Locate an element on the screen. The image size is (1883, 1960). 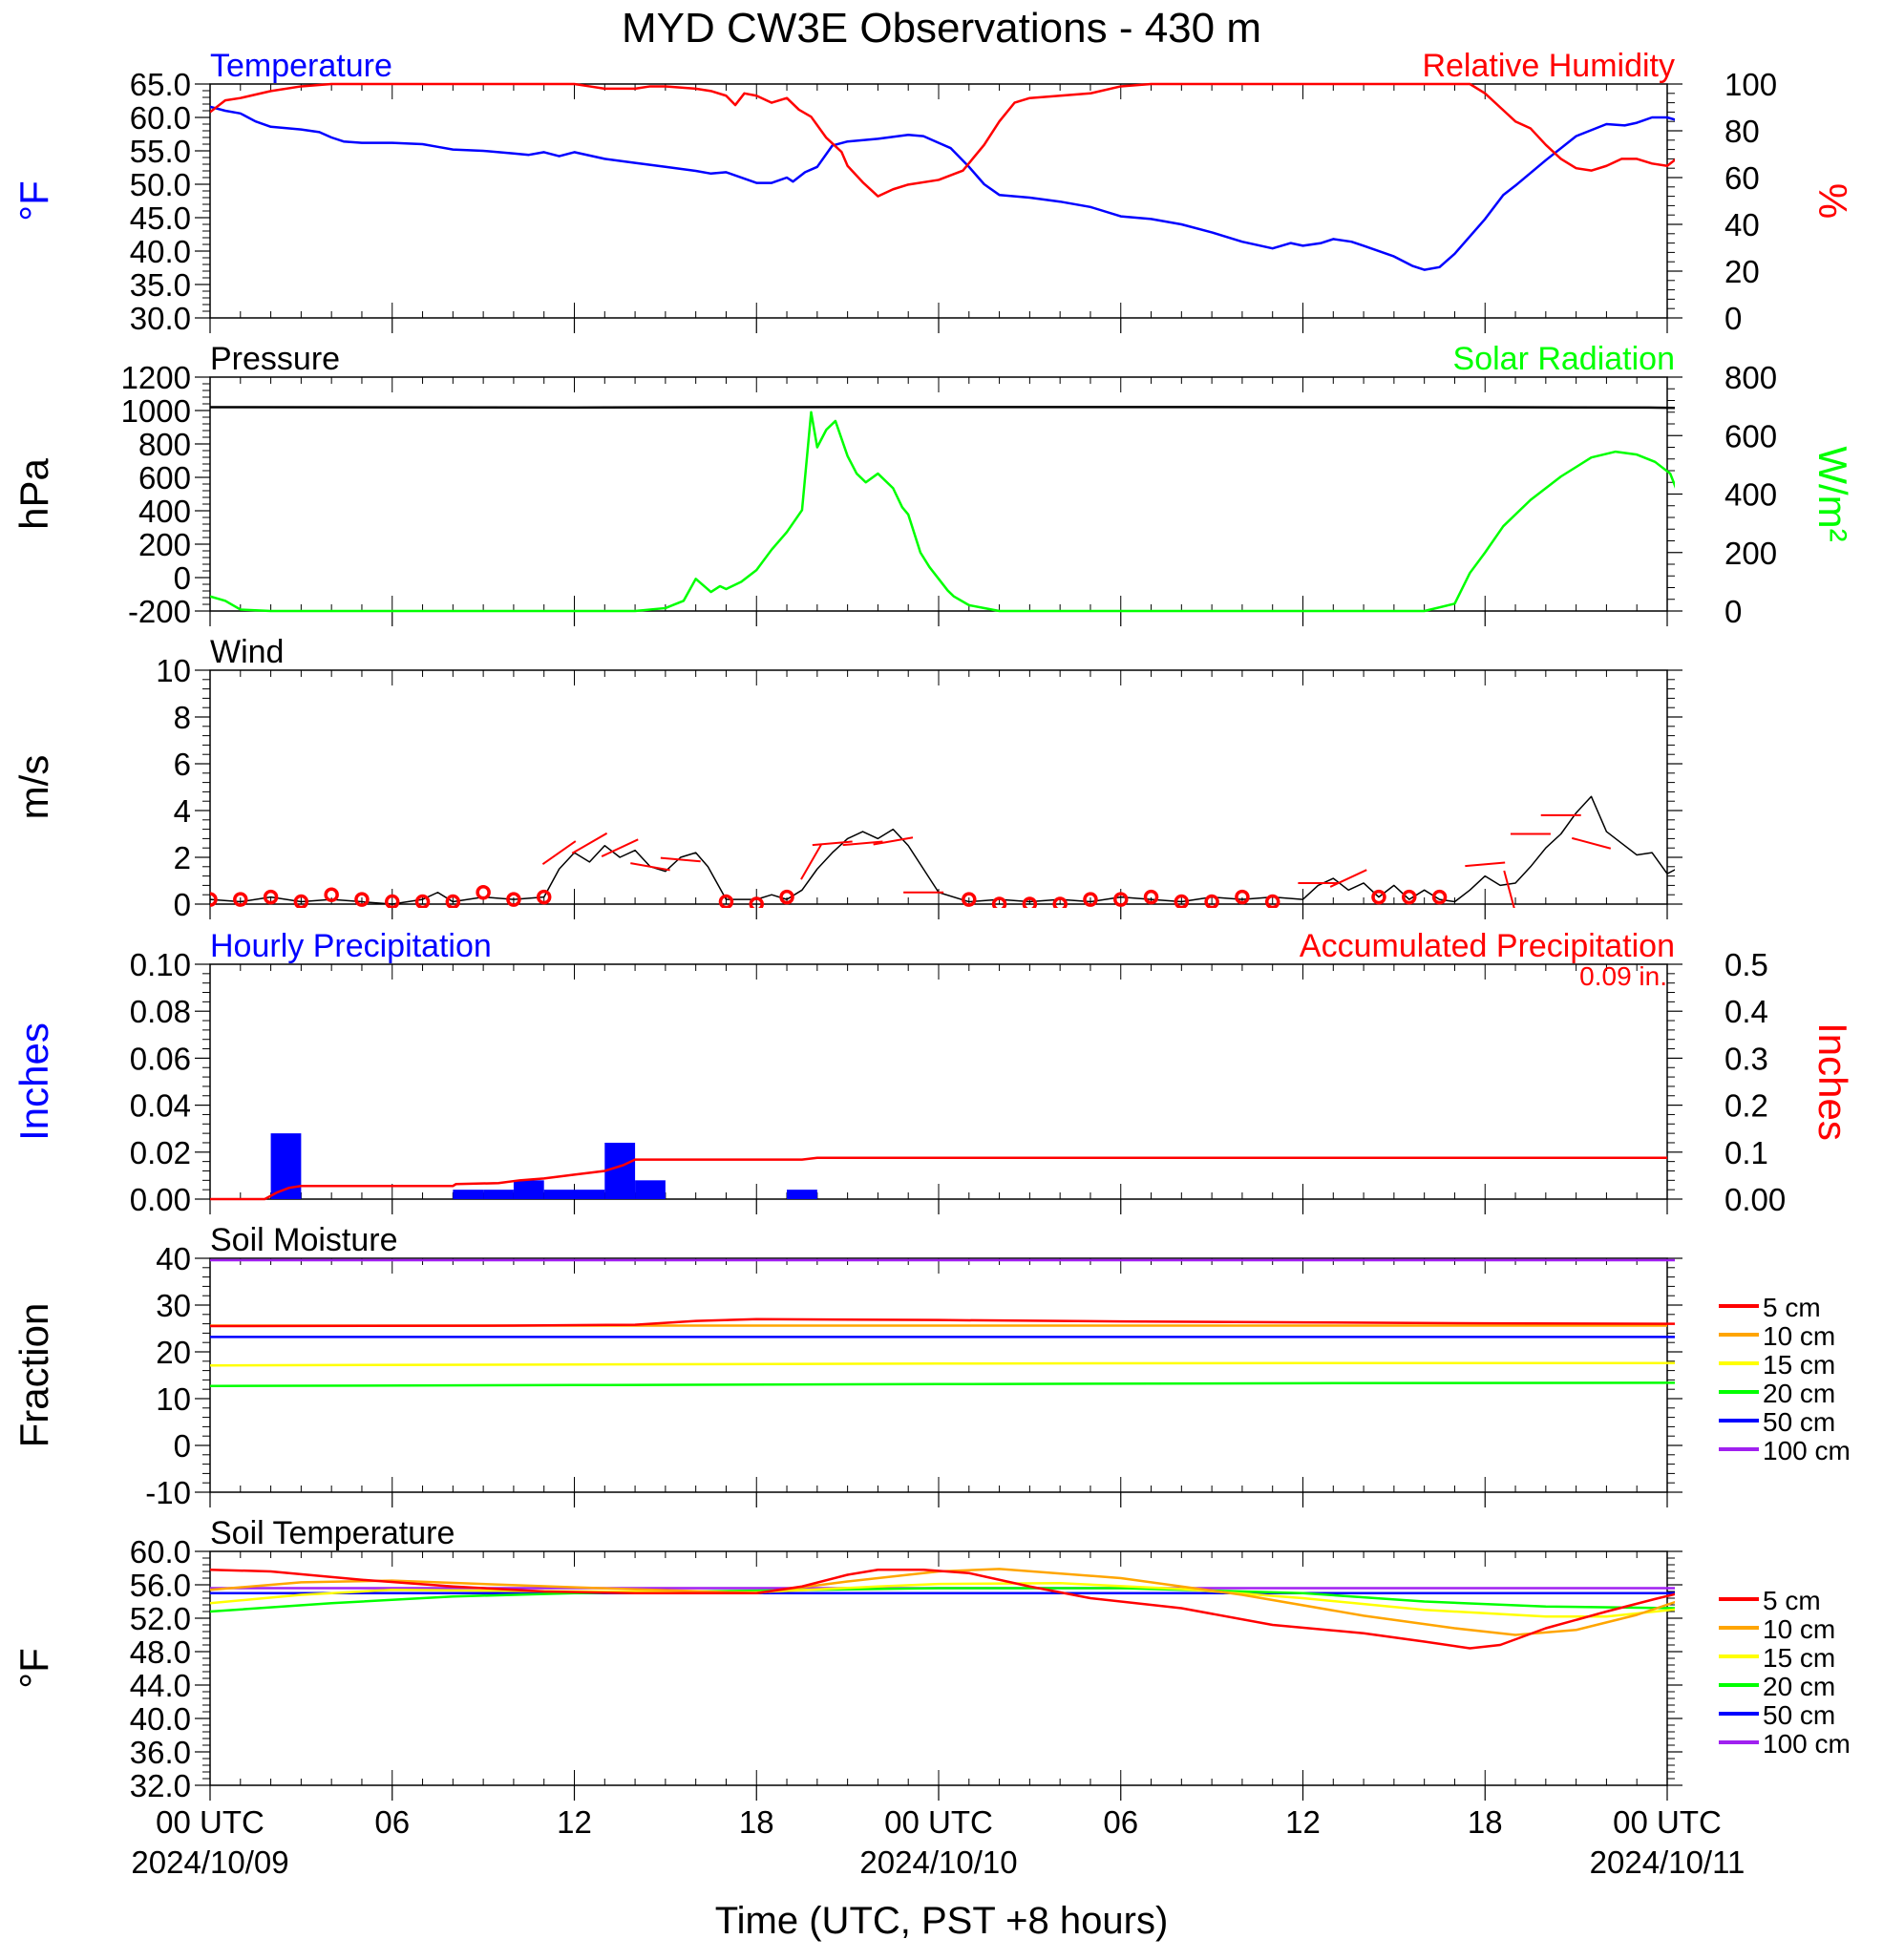
y-tick-label: 60.0 is located at coordinates (160, 118).